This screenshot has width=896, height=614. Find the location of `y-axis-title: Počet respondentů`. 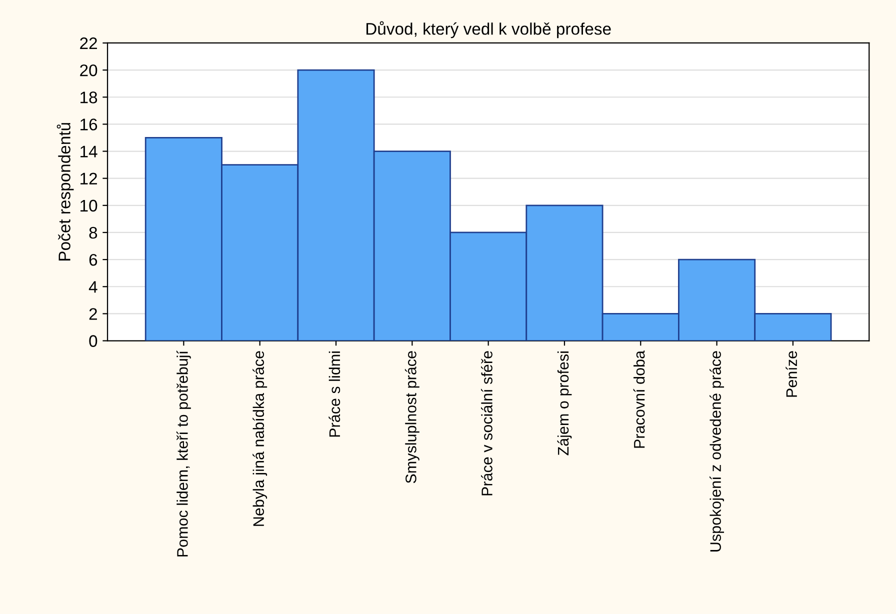

y-axis-title: Počet respondentů is located at coordinates (65, 191).